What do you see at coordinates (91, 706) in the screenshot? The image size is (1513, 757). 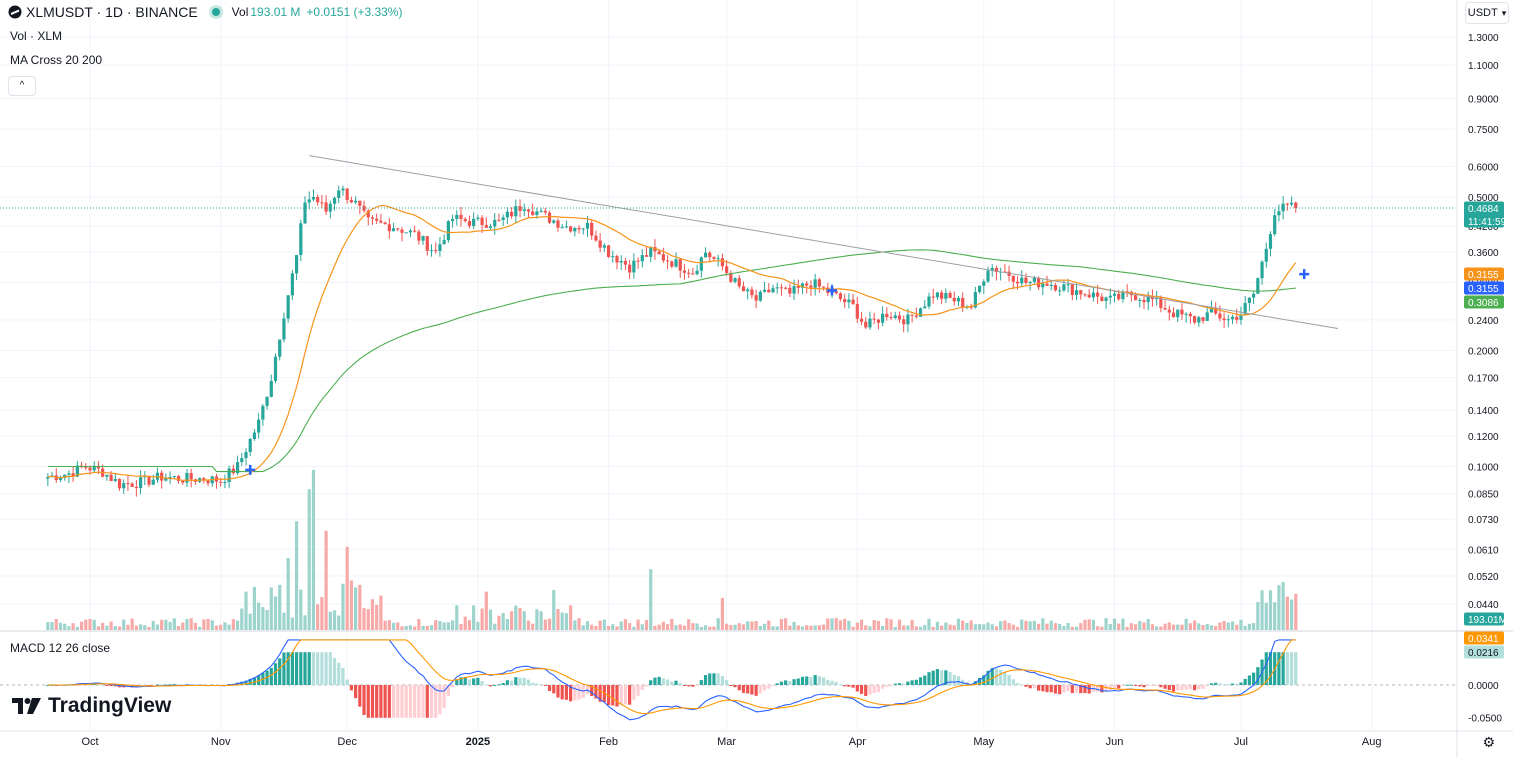 I see `tradingview-logo: TradingView` at bounding box center [91, 706].